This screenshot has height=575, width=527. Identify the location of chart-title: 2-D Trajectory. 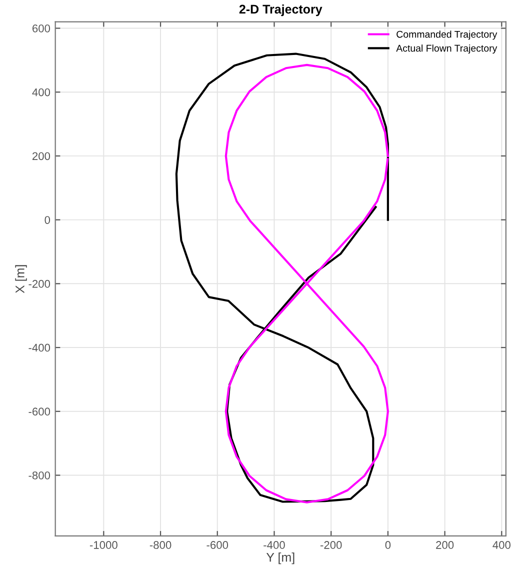
(280, 10).